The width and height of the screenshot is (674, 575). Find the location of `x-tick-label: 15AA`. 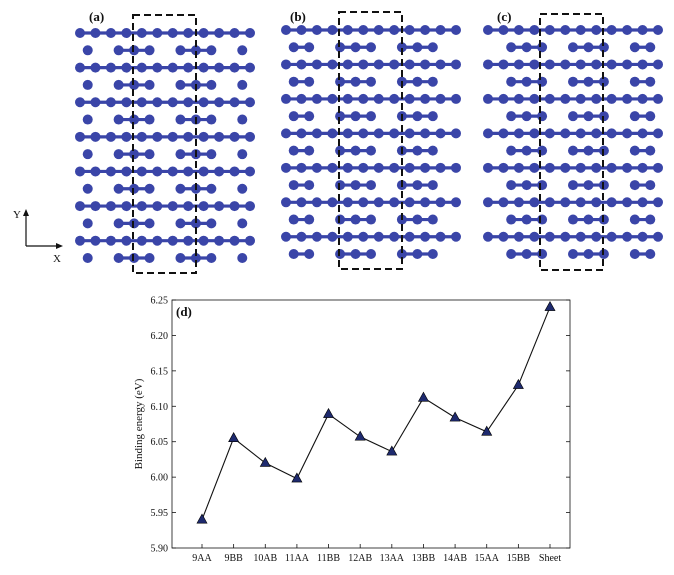

x-tick-label: 15AA is located at coordinates (487, 558).